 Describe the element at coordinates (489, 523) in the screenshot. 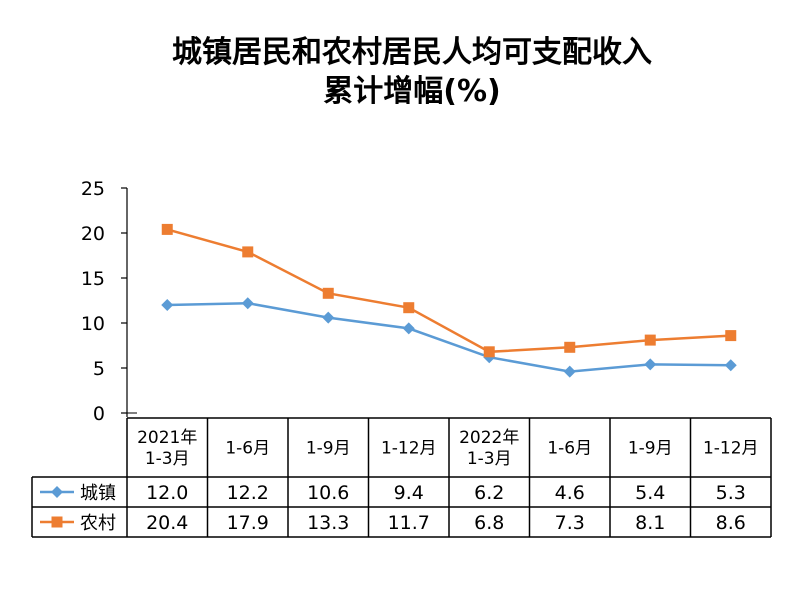

I see `data-value-cell: 6.8` at that location.